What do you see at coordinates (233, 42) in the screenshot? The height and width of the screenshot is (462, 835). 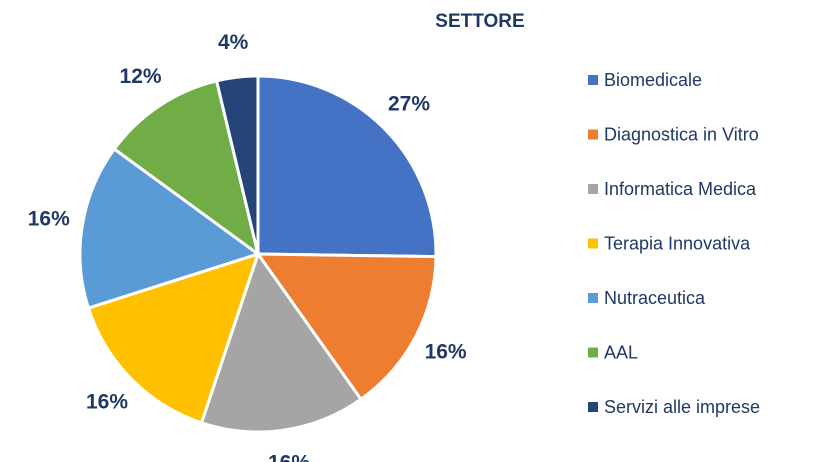 I see `data-label: 4%` at bounding box center [233, 42].